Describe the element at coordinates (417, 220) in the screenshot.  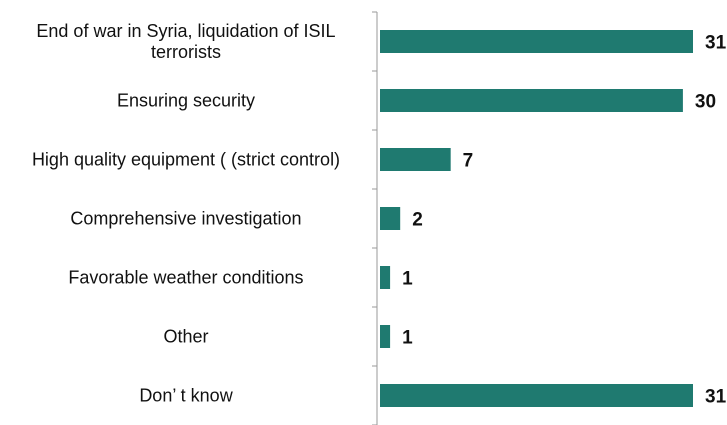
I see `data-label: 2` at that location.